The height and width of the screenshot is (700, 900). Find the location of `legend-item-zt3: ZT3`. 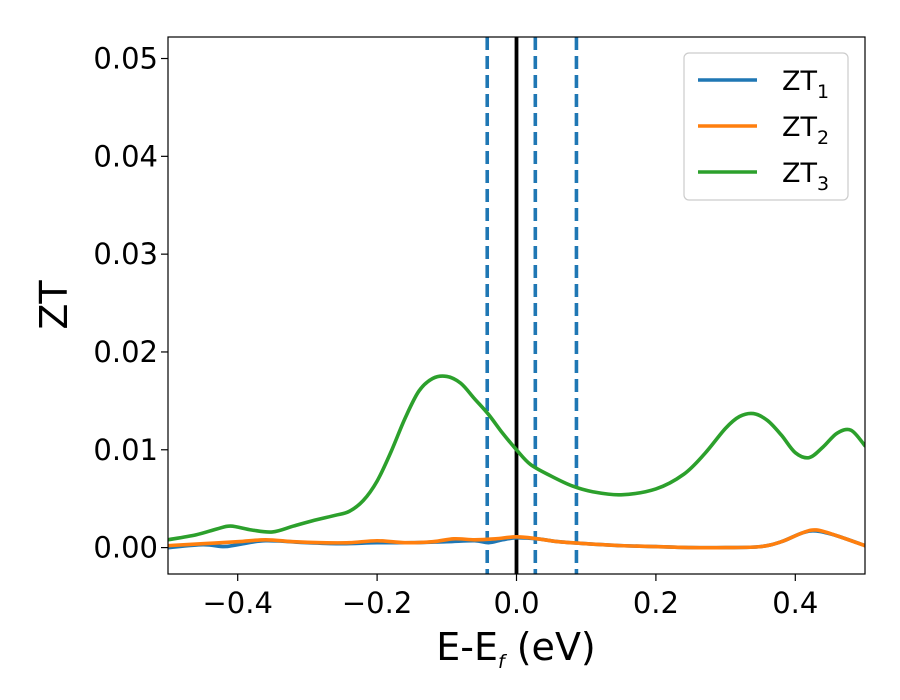

legend-item-zt3: ZT3 is located at coordinates (763, 176).